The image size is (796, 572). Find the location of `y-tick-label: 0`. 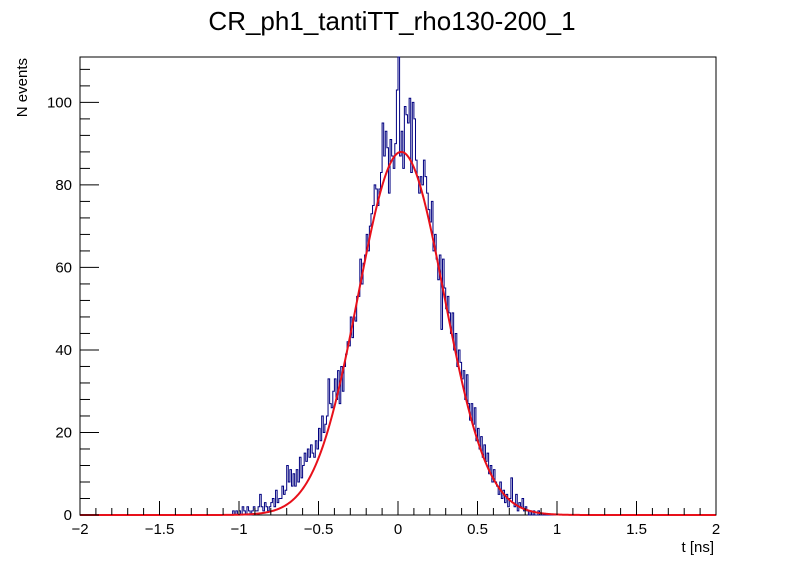

y-tick-label: 0 is located at coordinates (68, 515).